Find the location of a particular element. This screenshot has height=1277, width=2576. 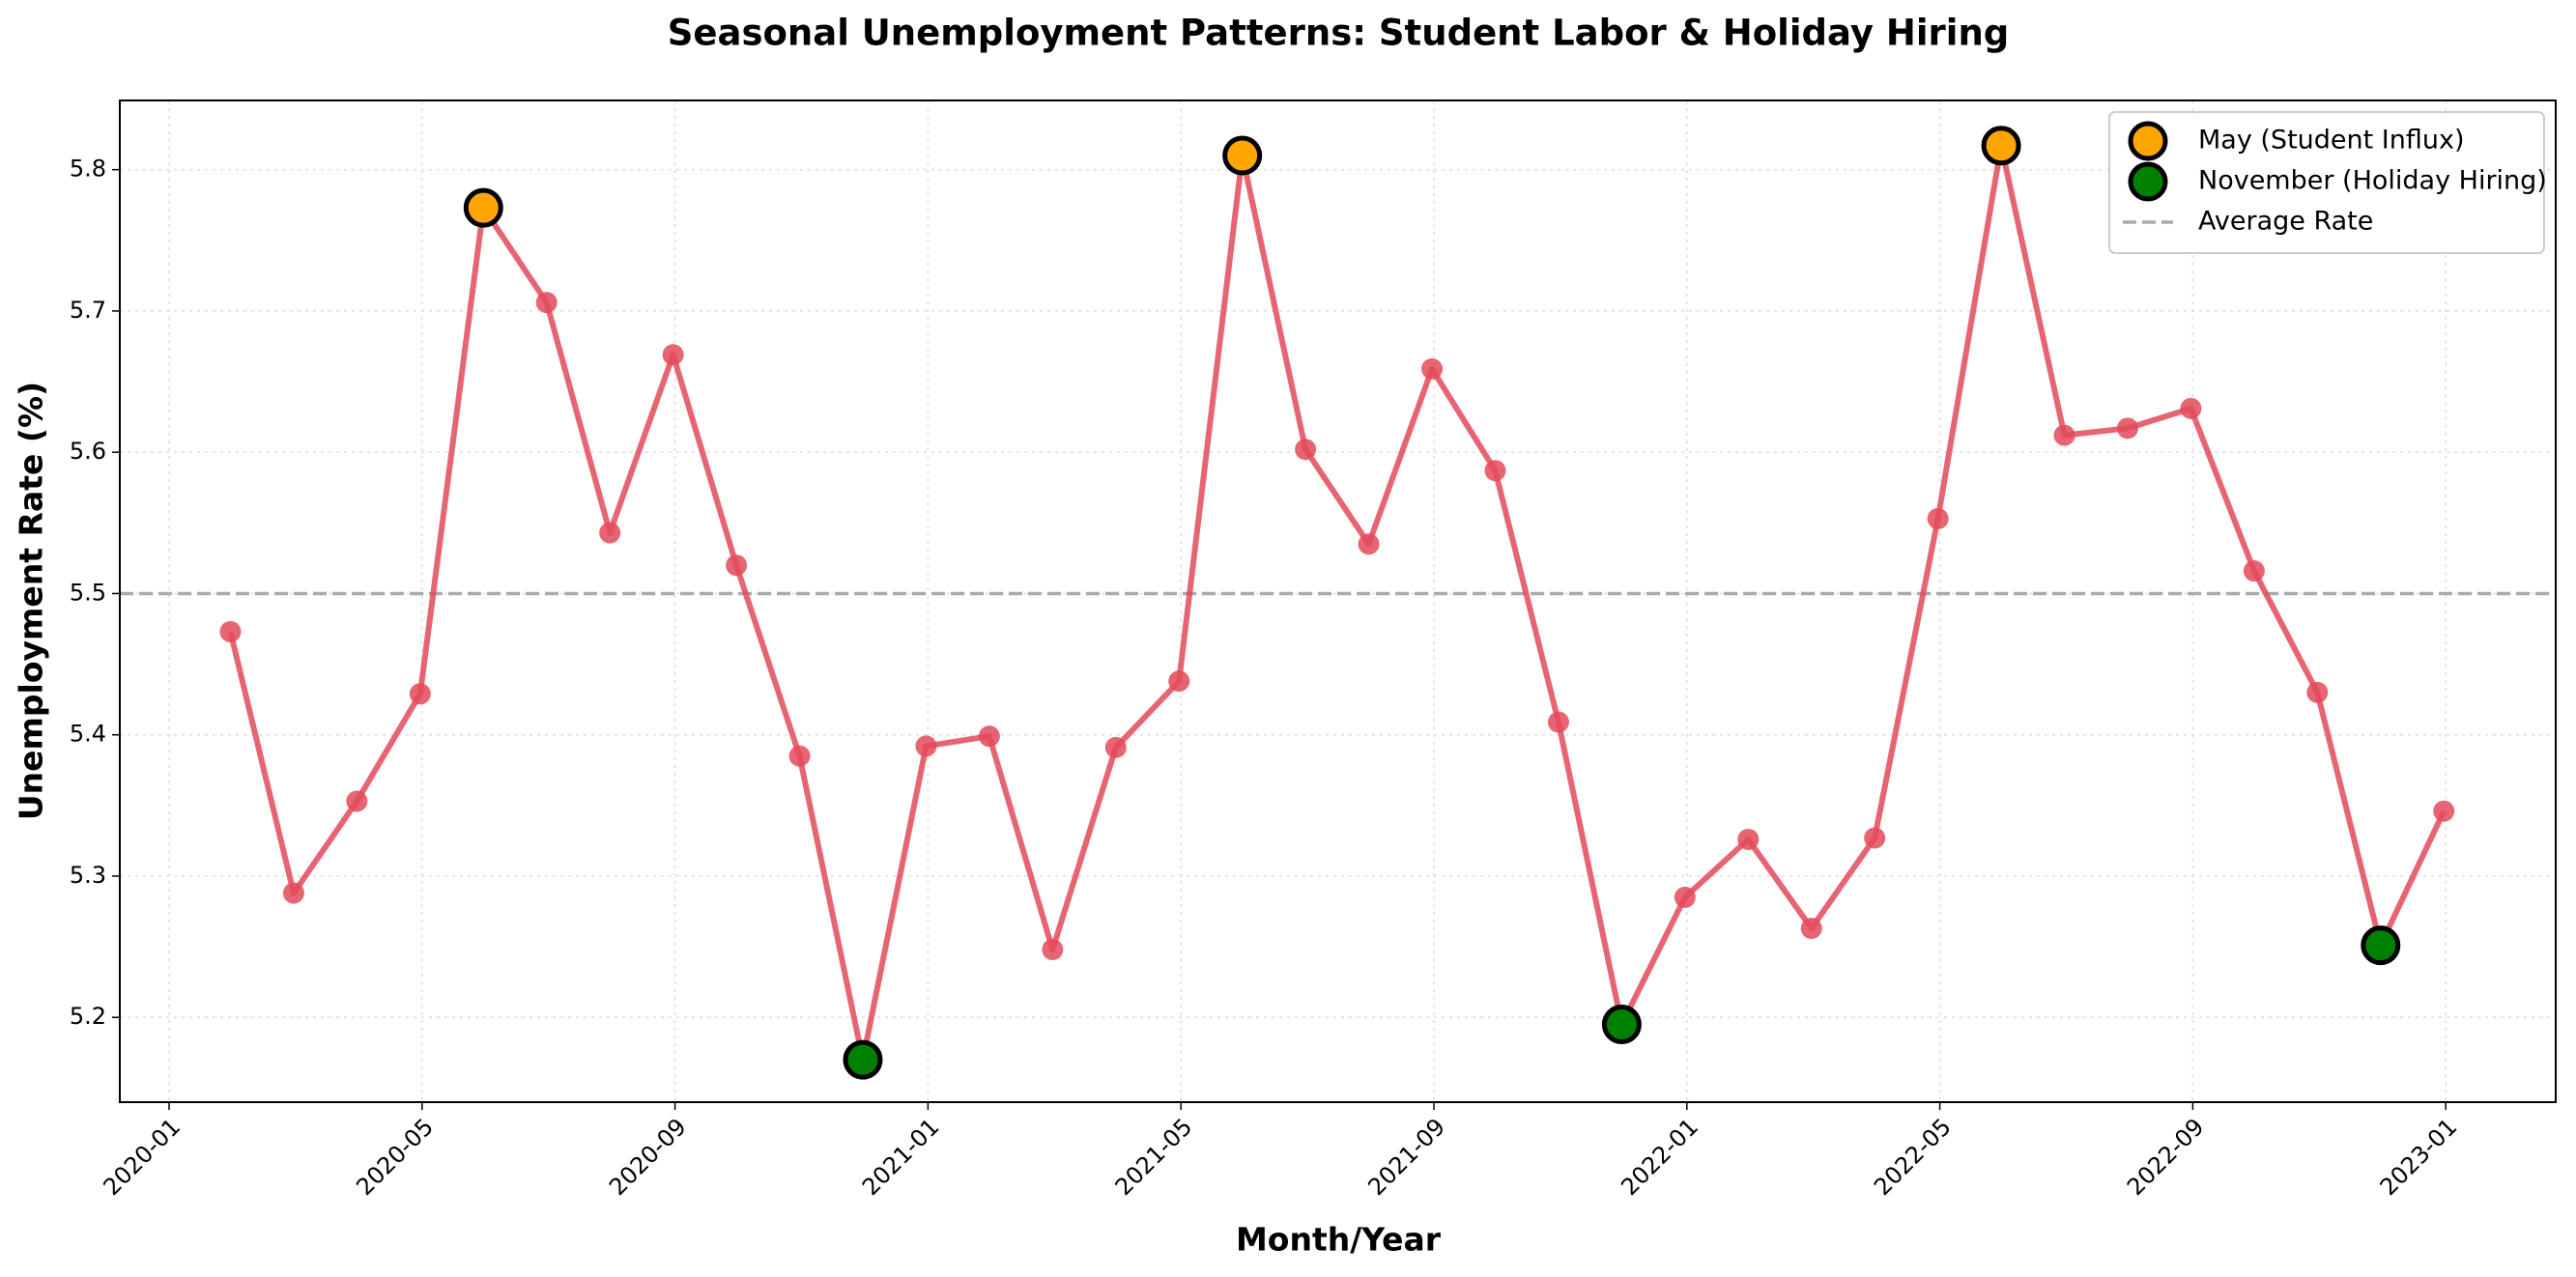

y-tick-label: 5.4 is located at coordinates (88, 734).